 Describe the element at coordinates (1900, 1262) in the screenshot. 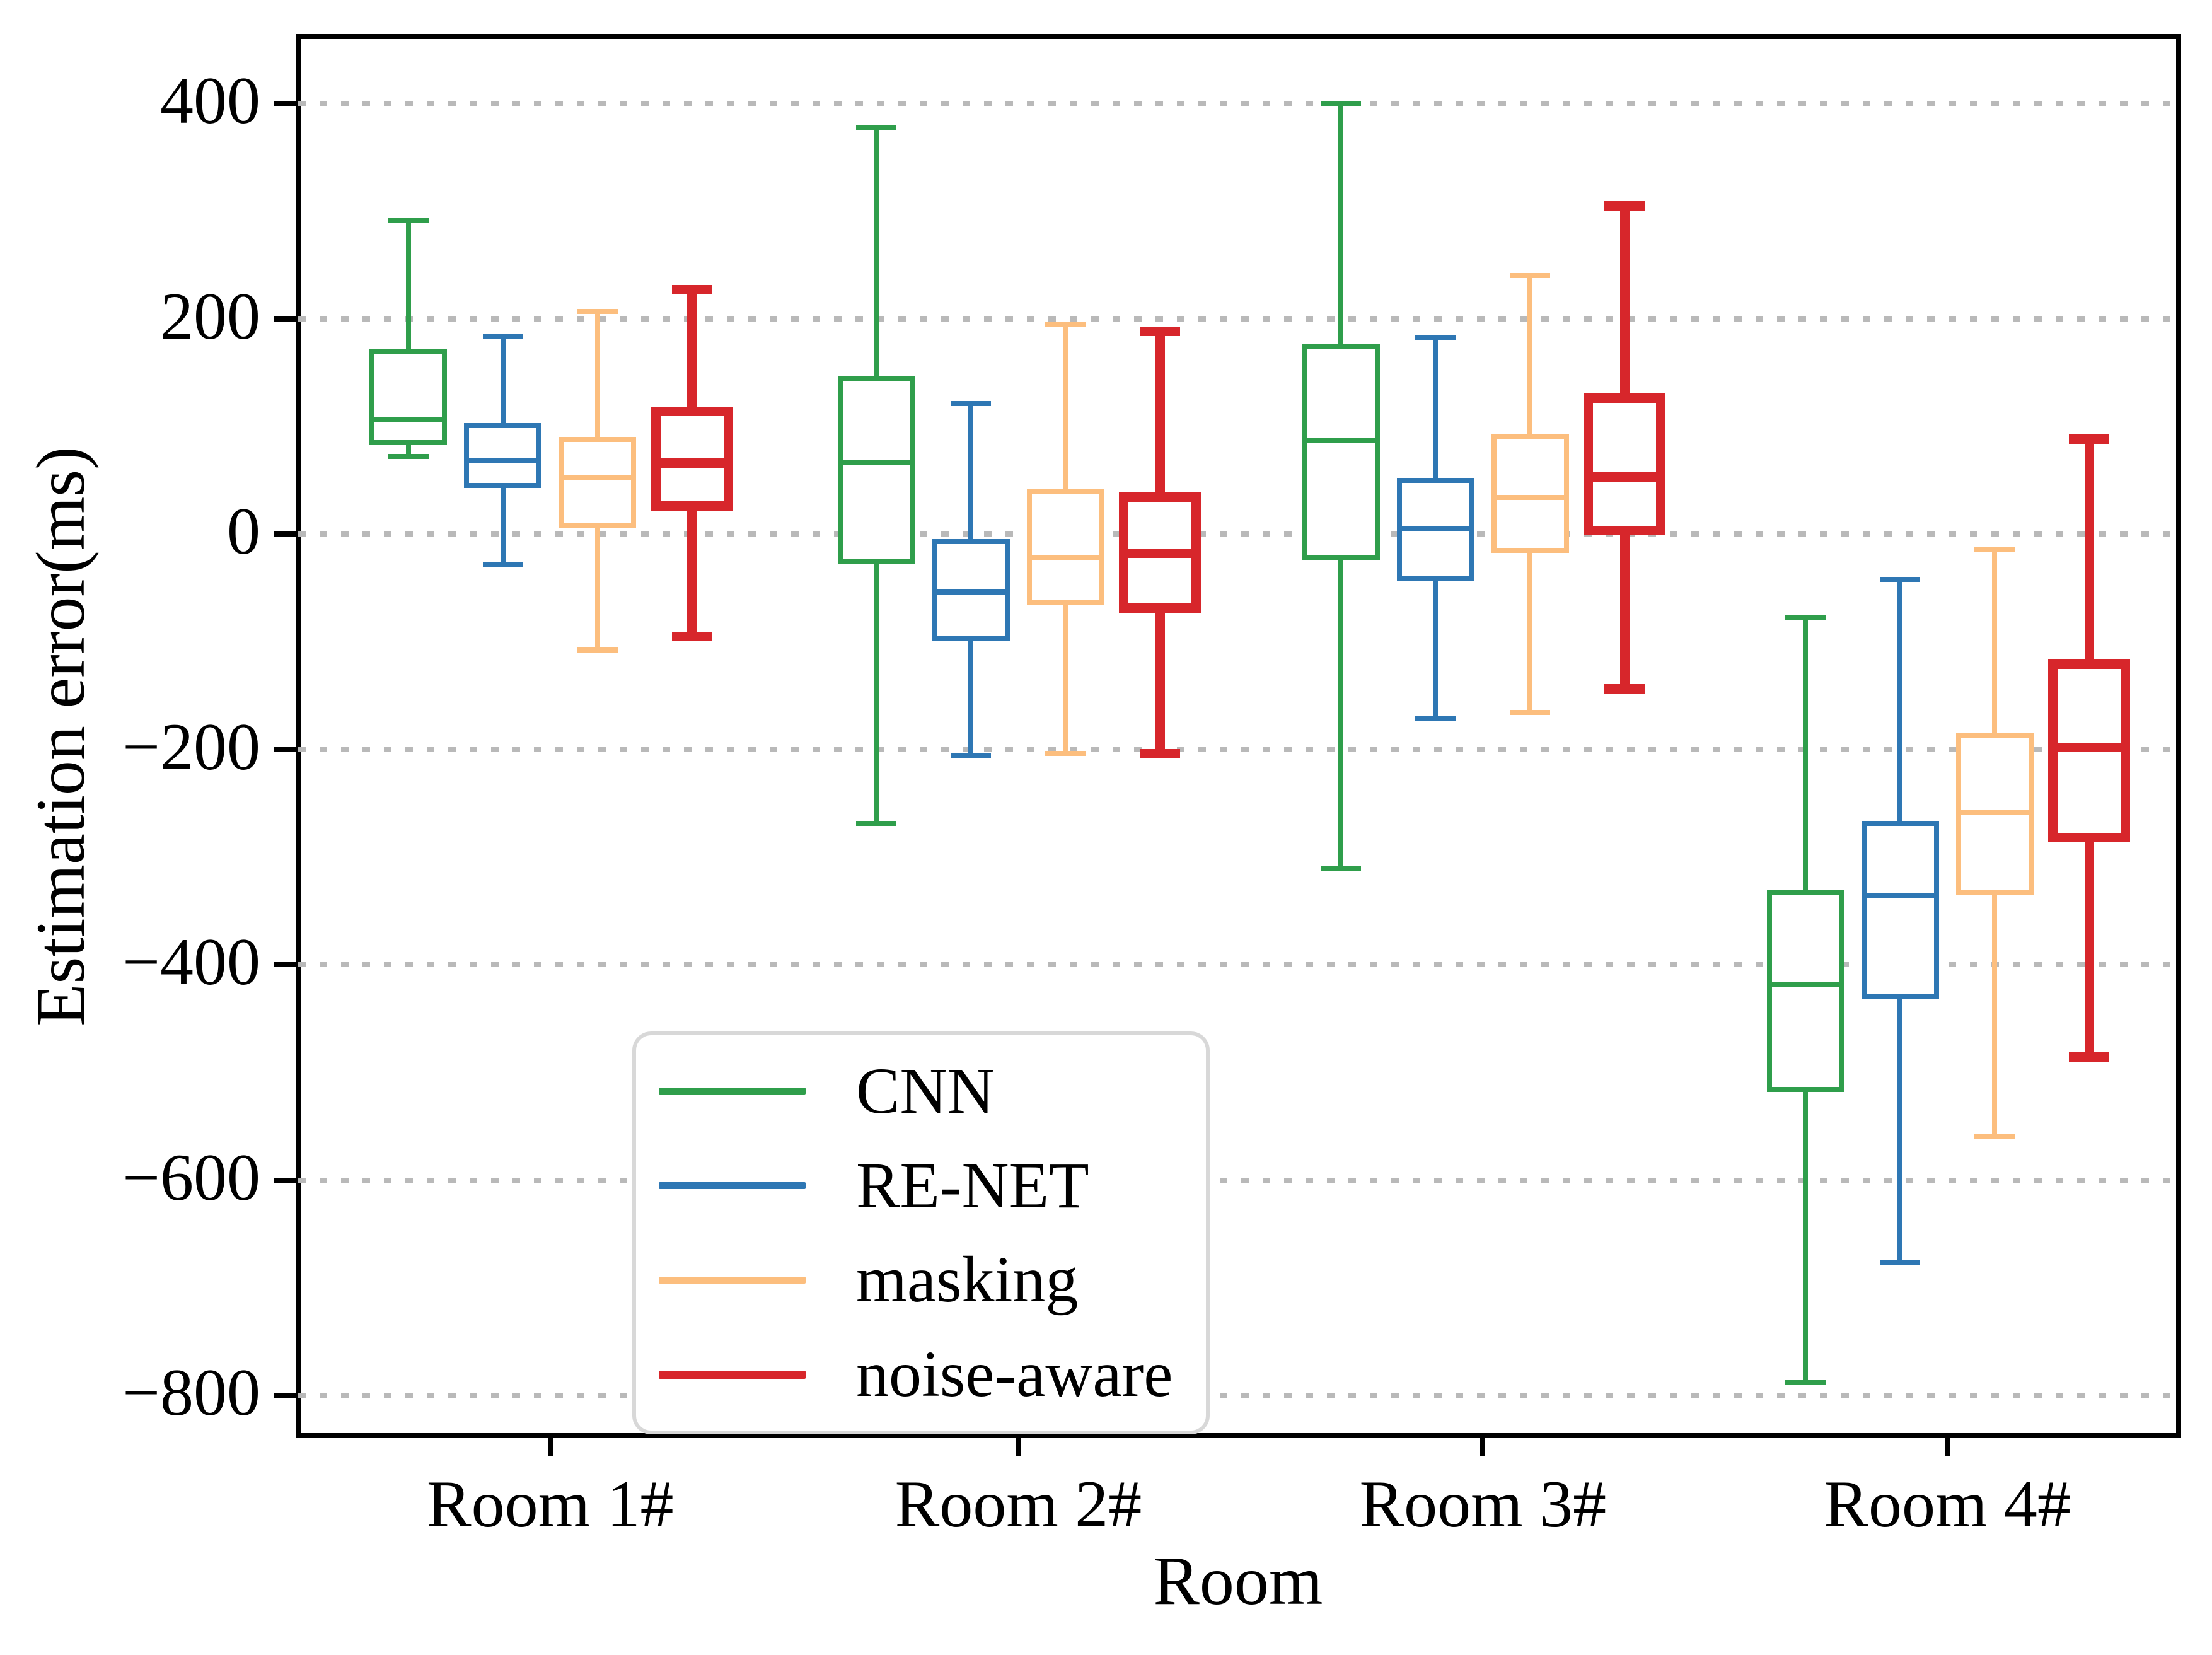

I see `box-re-net-room-4-cap-low` at that location.